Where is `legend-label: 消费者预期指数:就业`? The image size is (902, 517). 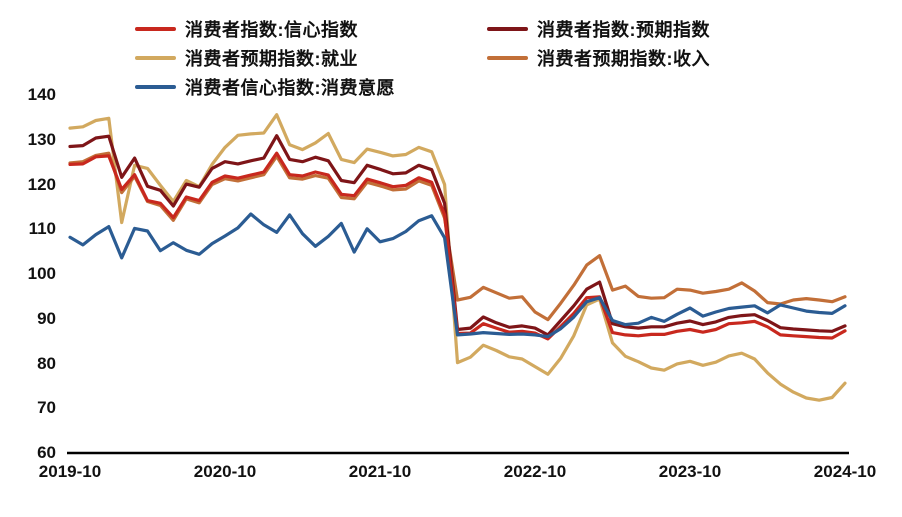 legend-label: 消费者预期指数:就业 is located at coordinates (271, 59).